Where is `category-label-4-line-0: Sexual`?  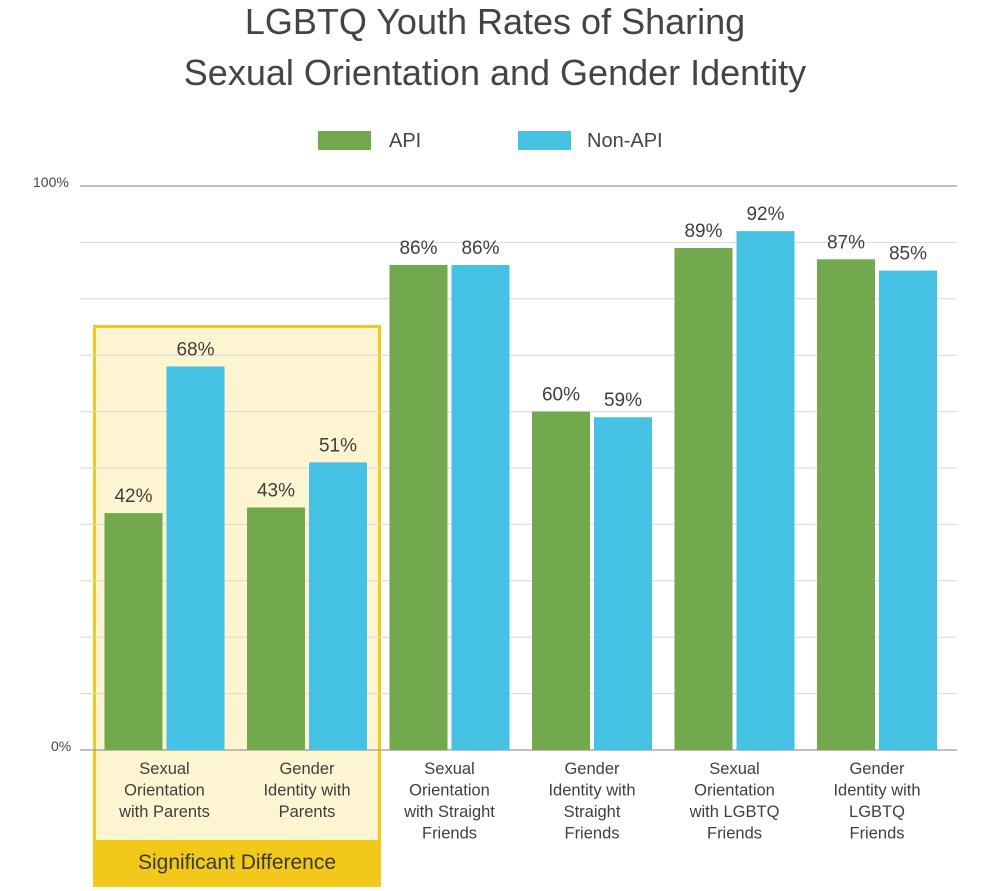 category-label-4-line-0: Sexual is located at coordinates (734, 769).